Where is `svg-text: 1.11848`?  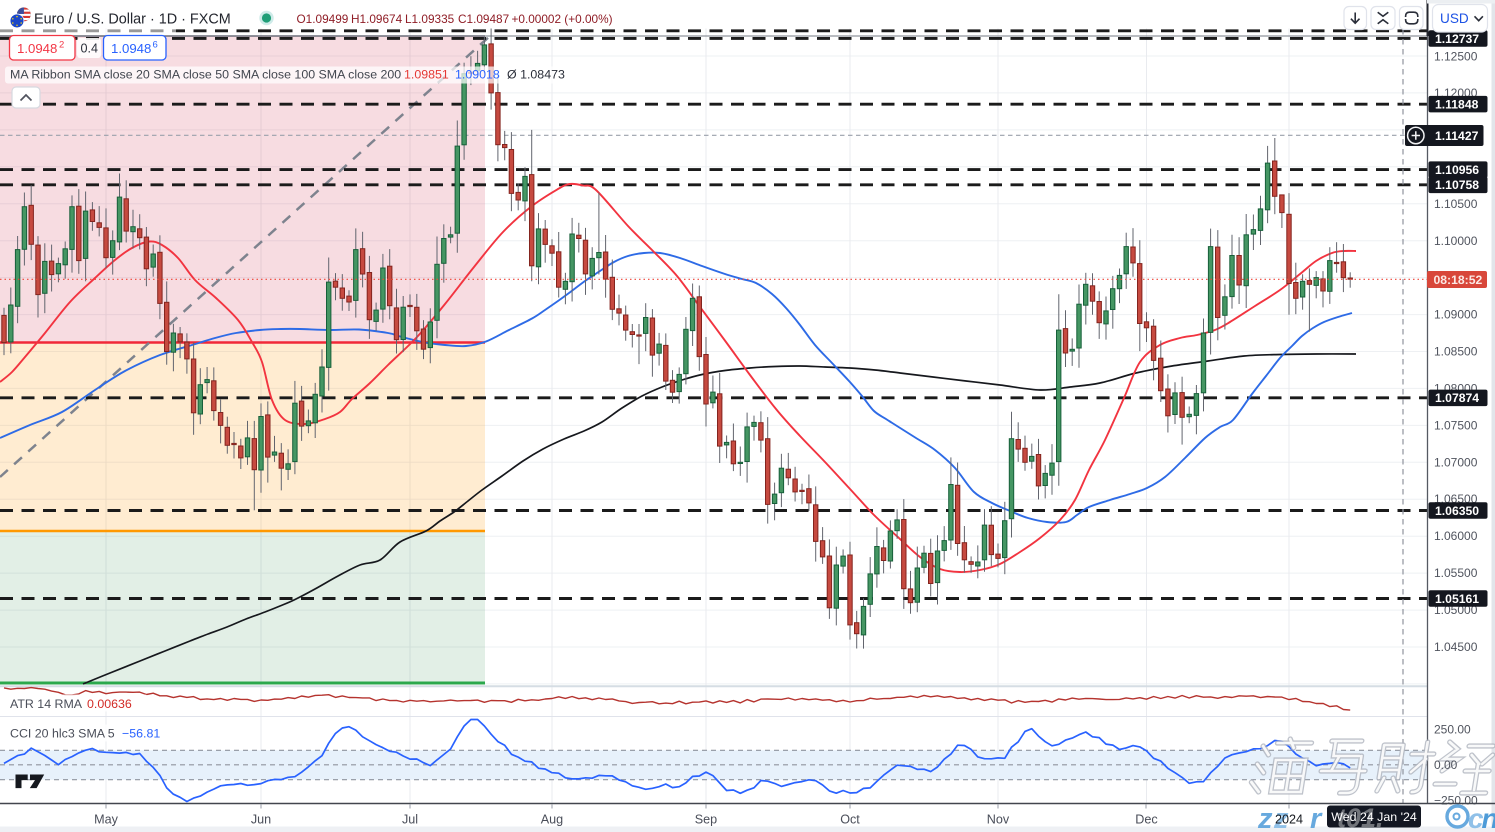 svg-text: 1.11848 is located at coordinates (1457, 105).